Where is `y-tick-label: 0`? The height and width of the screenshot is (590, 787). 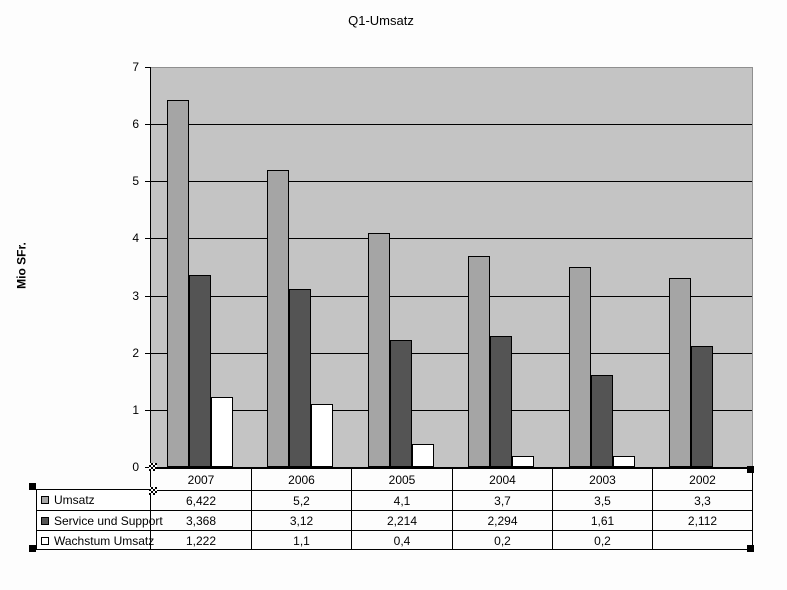 y-tick-label: 0 is located at coordinates (135, 467).